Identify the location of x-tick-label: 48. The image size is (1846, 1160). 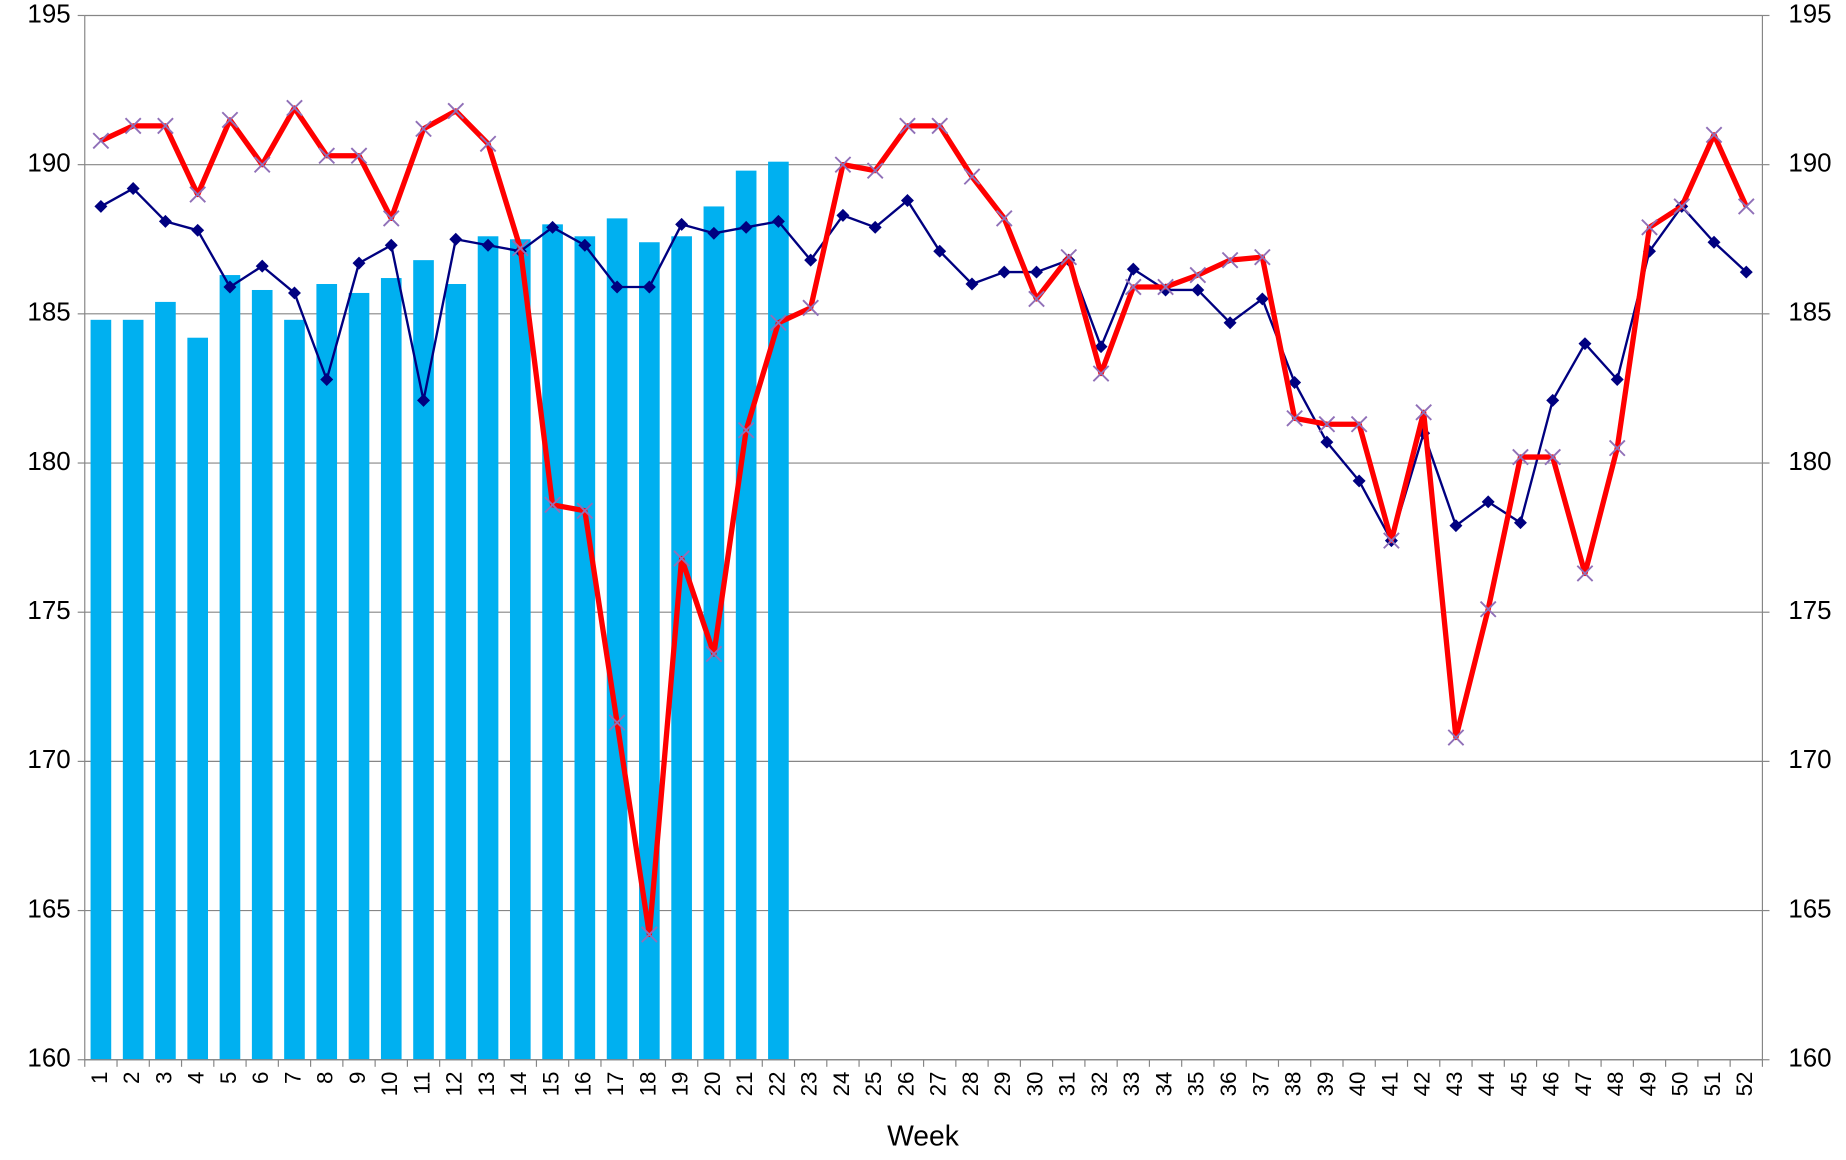
(1615, 1084).